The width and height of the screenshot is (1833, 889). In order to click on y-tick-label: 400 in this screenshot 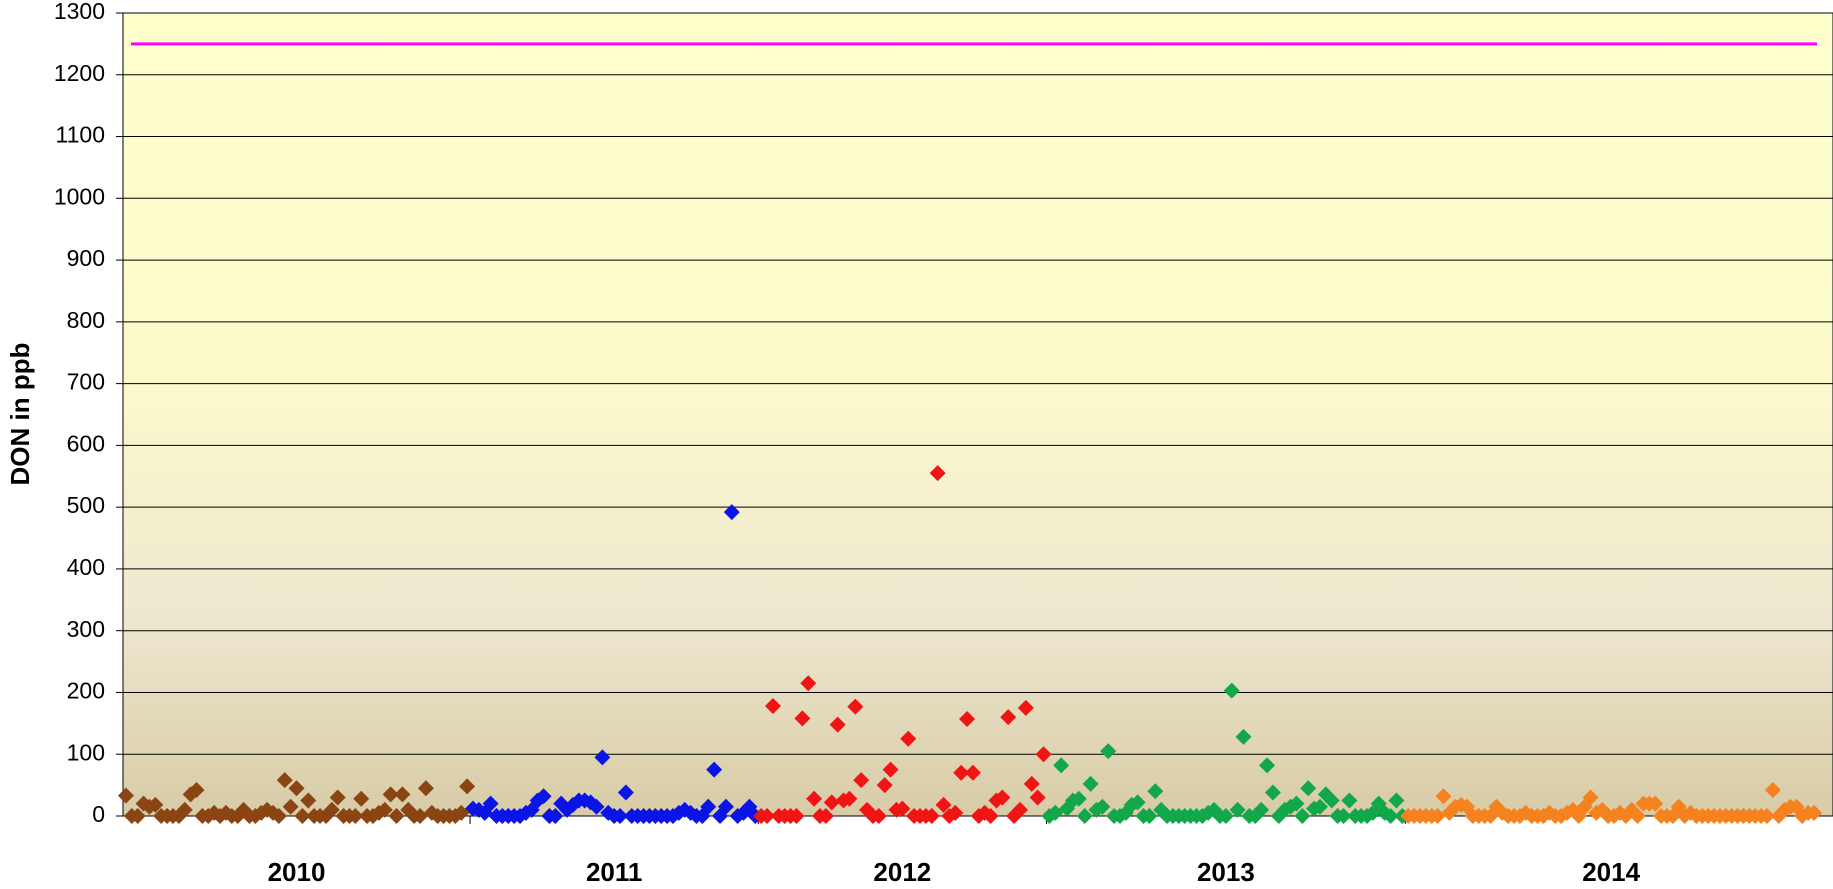, I will do `click(86, 567)`.